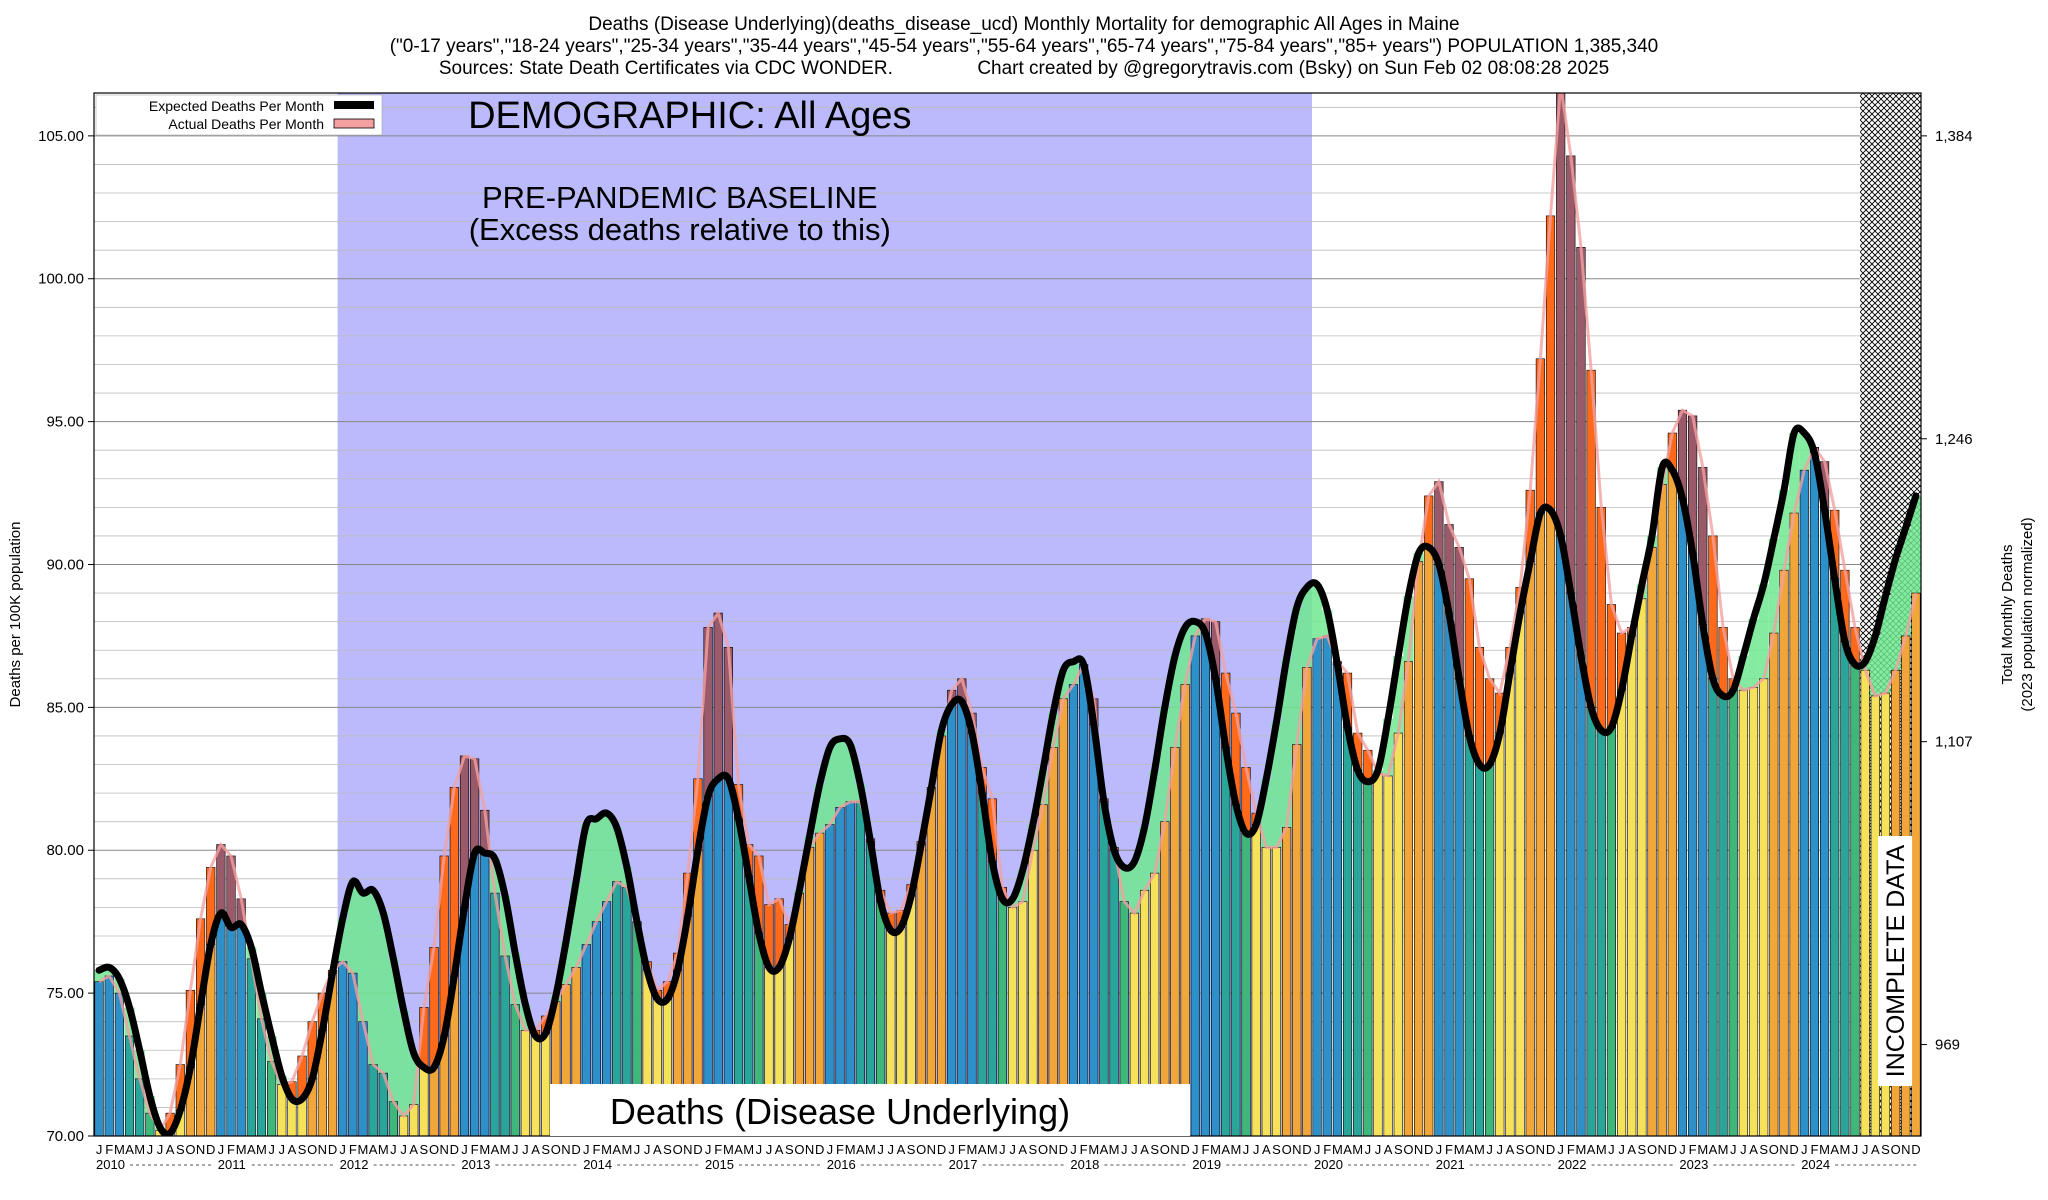 This screenshot has width=2048, height=1200. What do you see at coordinates (870, 1110) in the screenshot?
I see `metric-label-box` at bounding box center [870, 1110].